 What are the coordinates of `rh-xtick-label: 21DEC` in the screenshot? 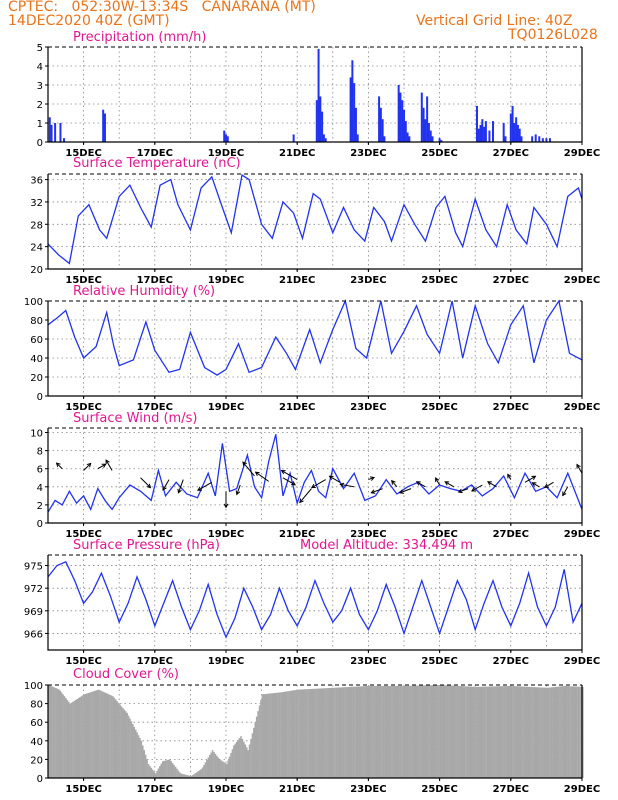 It's located at (297, 407).